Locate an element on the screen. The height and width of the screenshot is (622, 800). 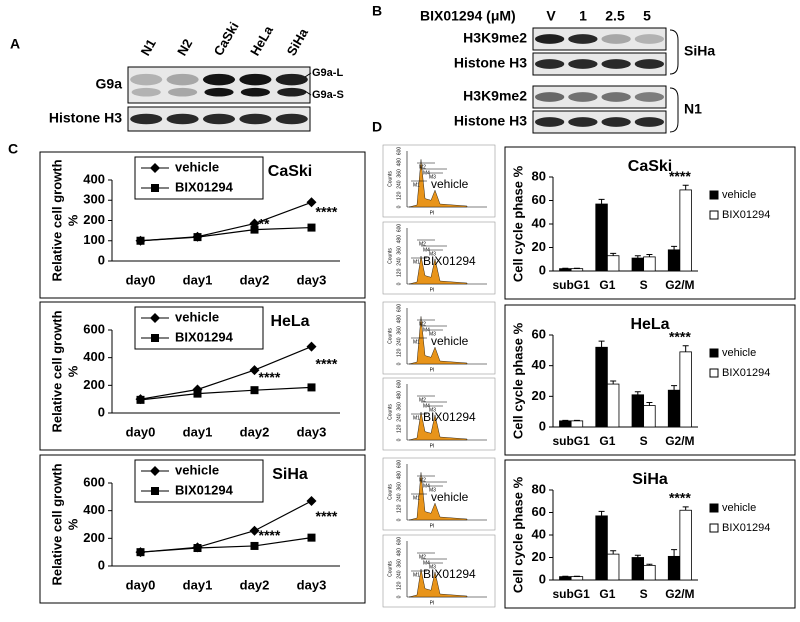
band-label: G9a-S is located at coordinates (328, 95).